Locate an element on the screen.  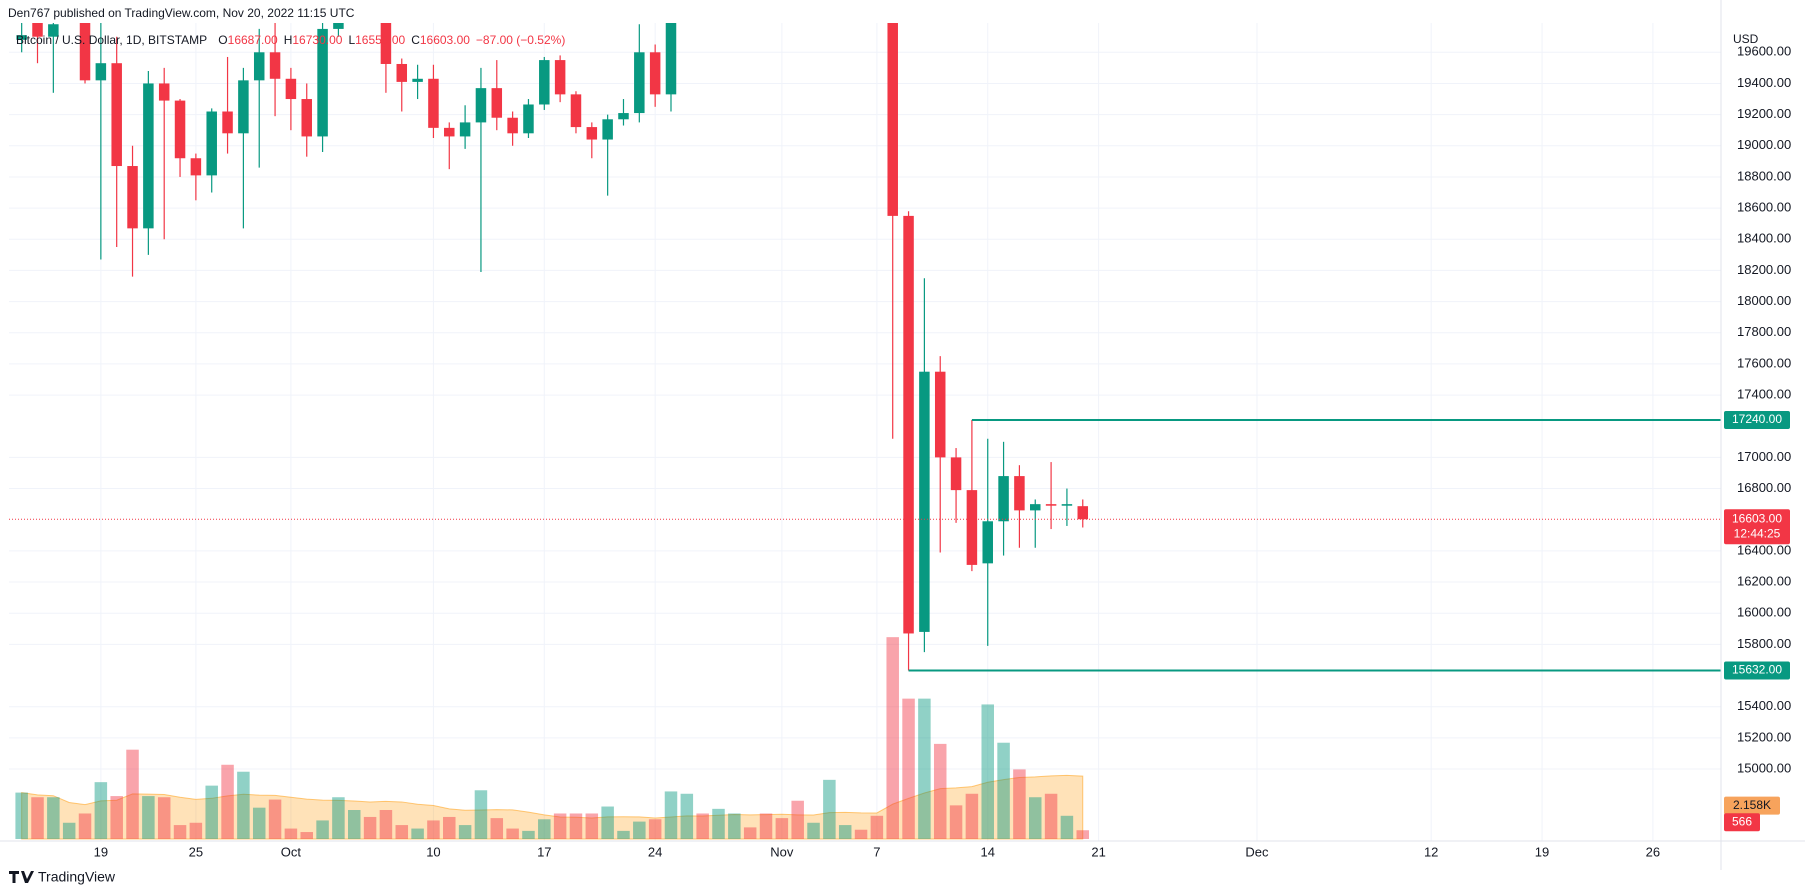
y-tick-label: 18600.00 is located at coordinates (1764, 207).